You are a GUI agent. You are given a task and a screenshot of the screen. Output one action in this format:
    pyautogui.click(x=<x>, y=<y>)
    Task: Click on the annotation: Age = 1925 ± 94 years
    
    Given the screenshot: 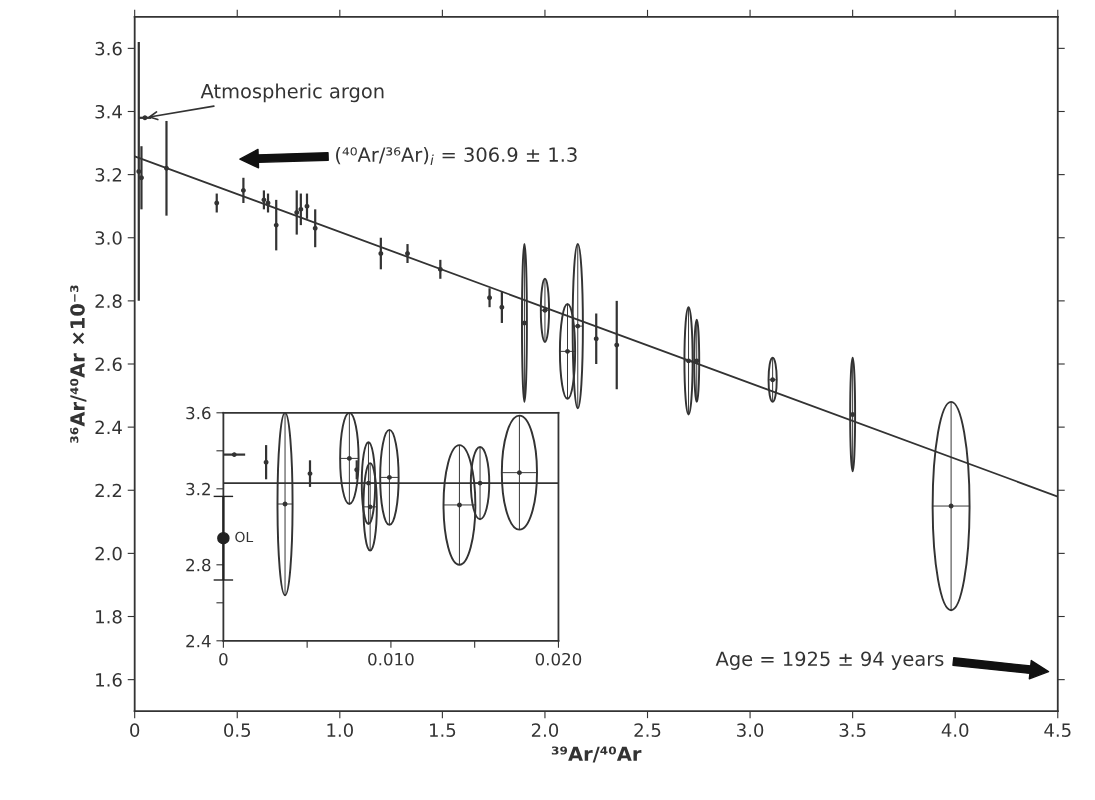 What is the action you would take?
    pyautogui.click(x=829, y=660)
    